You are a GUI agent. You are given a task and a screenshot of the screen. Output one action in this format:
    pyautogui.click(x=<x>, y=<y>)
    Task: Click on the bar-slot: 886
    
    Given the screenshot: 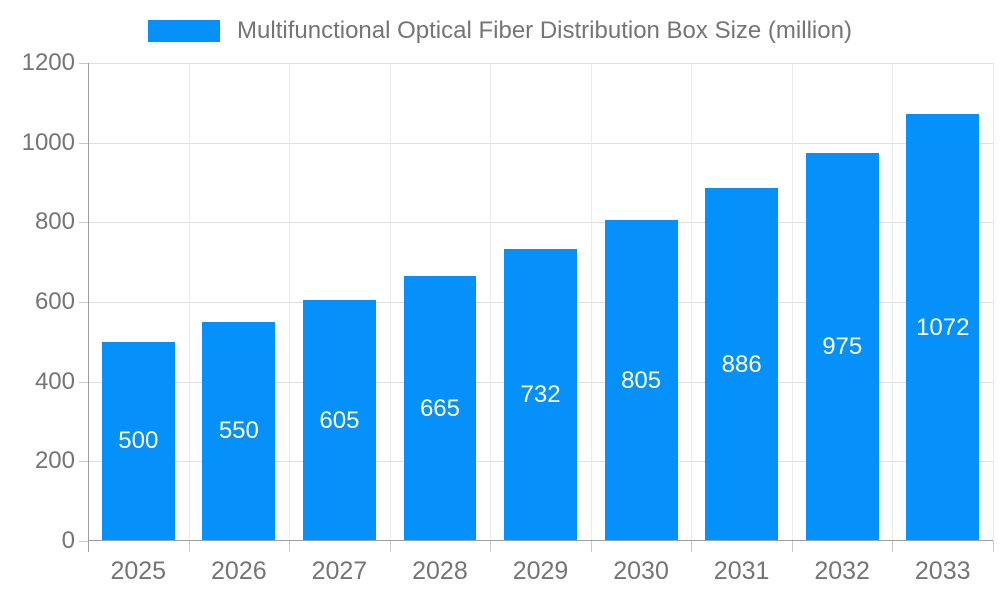 What is the action you would take?
    pyautogui.click(x=741, y=302)
    